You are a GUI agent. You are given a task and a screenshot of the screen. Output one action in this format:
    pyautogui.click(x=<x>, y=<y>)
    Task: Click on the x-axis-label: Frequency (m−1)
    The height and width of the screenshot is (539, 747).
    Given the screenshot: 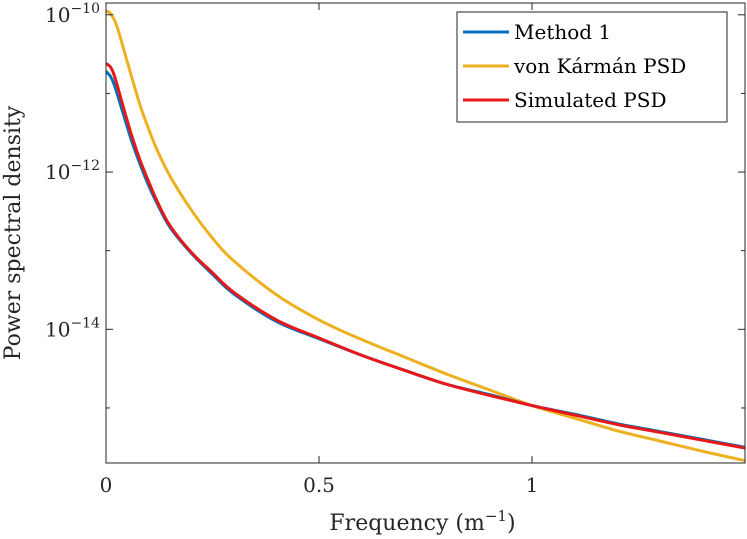 What is the action you would take?
    pyautogui.click(x=422, y=521)
    